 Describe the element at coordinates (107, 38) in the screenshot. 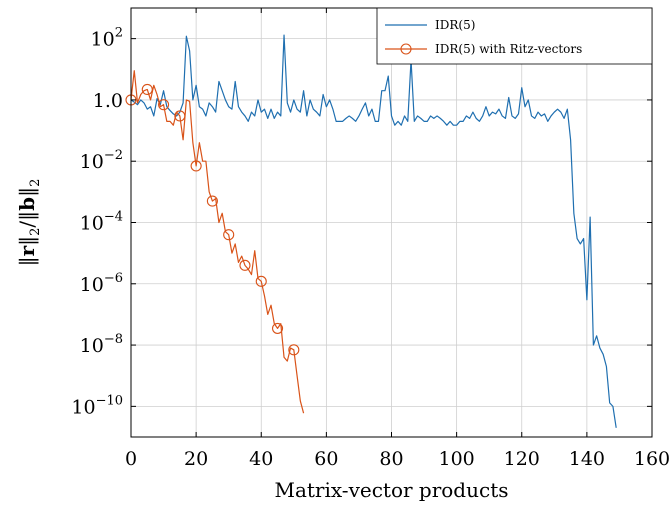

I see `y-tick-label: 10²` at that location.